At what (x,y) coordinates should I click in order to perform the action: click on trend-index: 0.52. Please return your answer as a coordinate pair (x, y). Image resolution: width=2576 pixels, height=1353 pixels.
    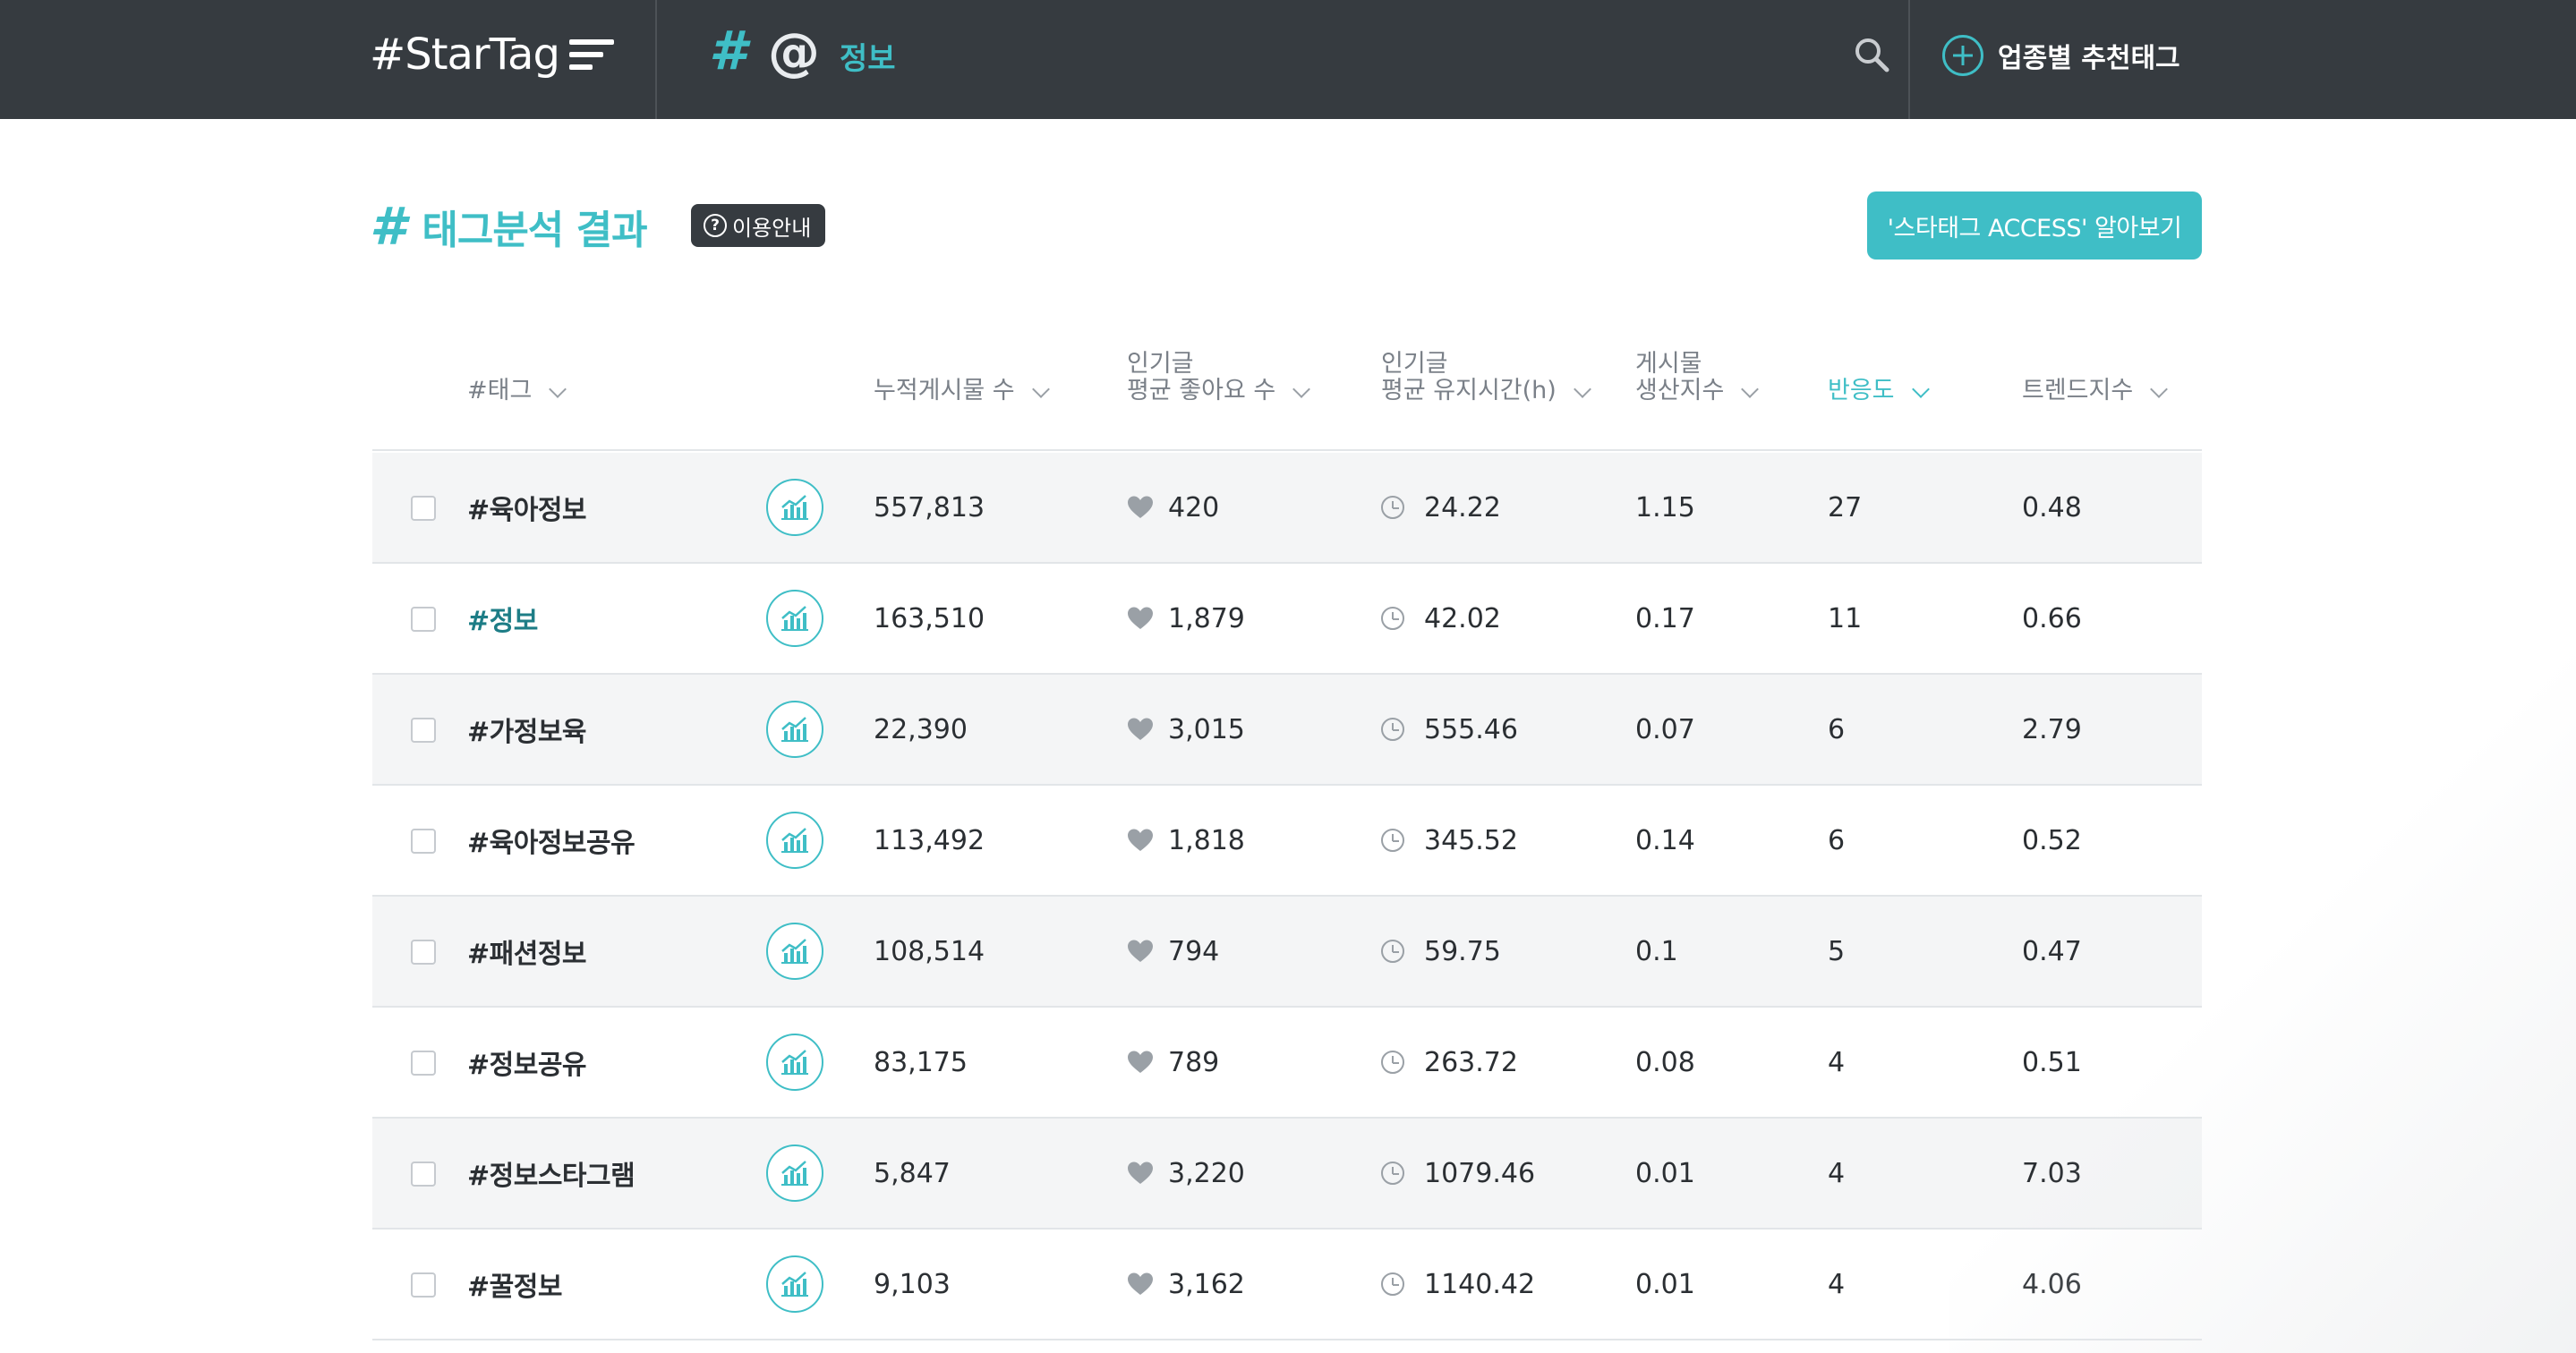
    Looking at the image, I should click on (2052, 840).